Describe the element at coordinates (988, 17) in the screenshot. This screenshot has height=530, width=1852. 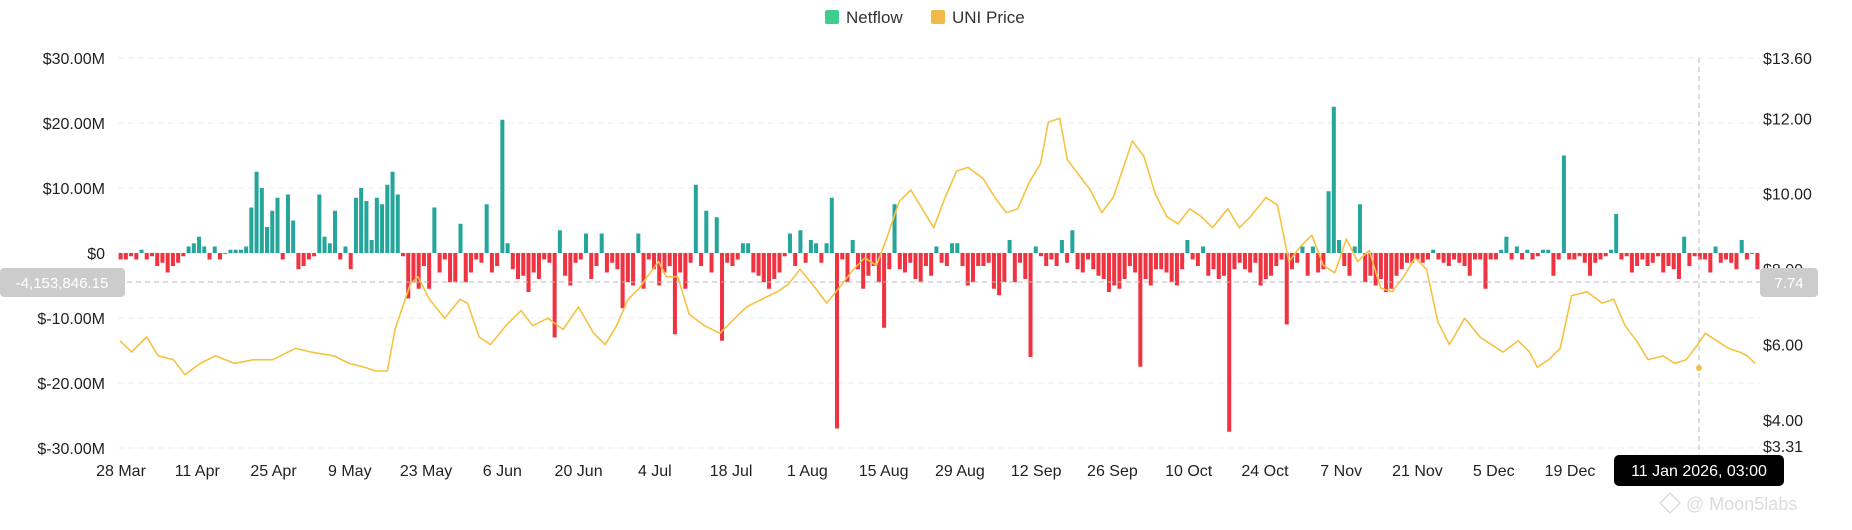
I see `legend-price-label: UNI Price` at that location.